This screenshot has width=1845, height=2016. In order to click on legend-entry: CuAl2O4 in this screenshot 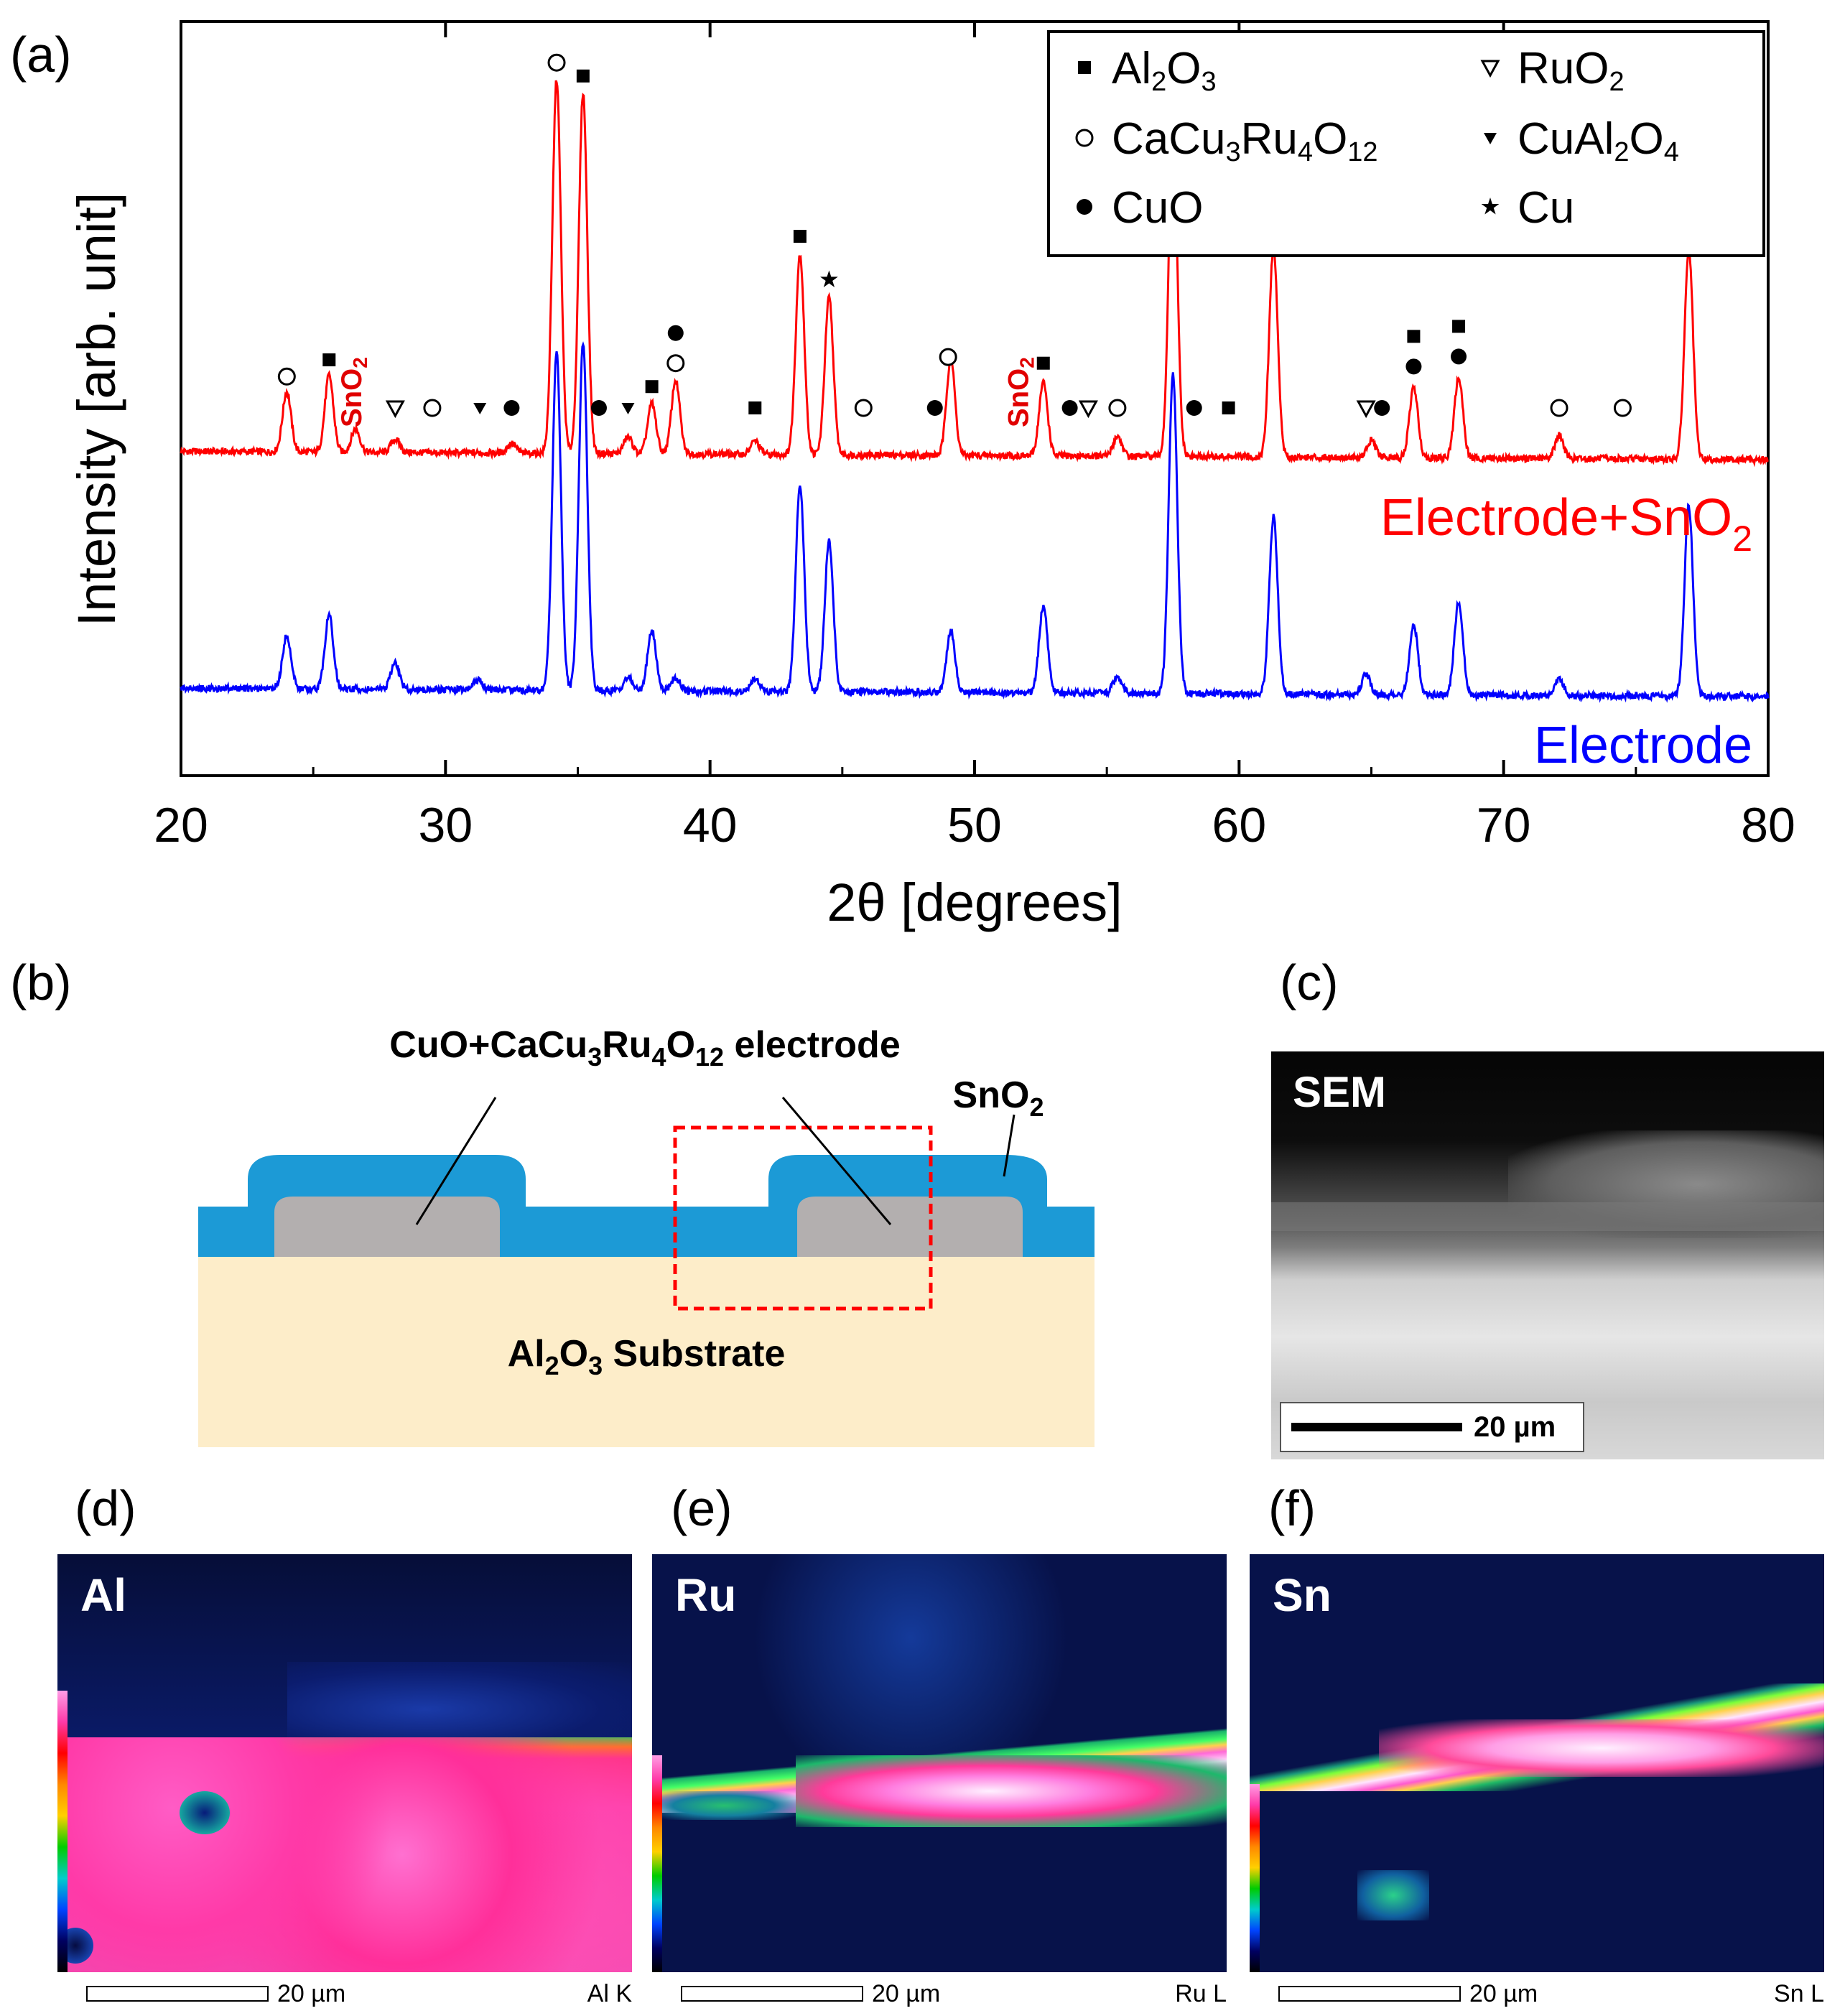, I will do `click(1581, 140)`.